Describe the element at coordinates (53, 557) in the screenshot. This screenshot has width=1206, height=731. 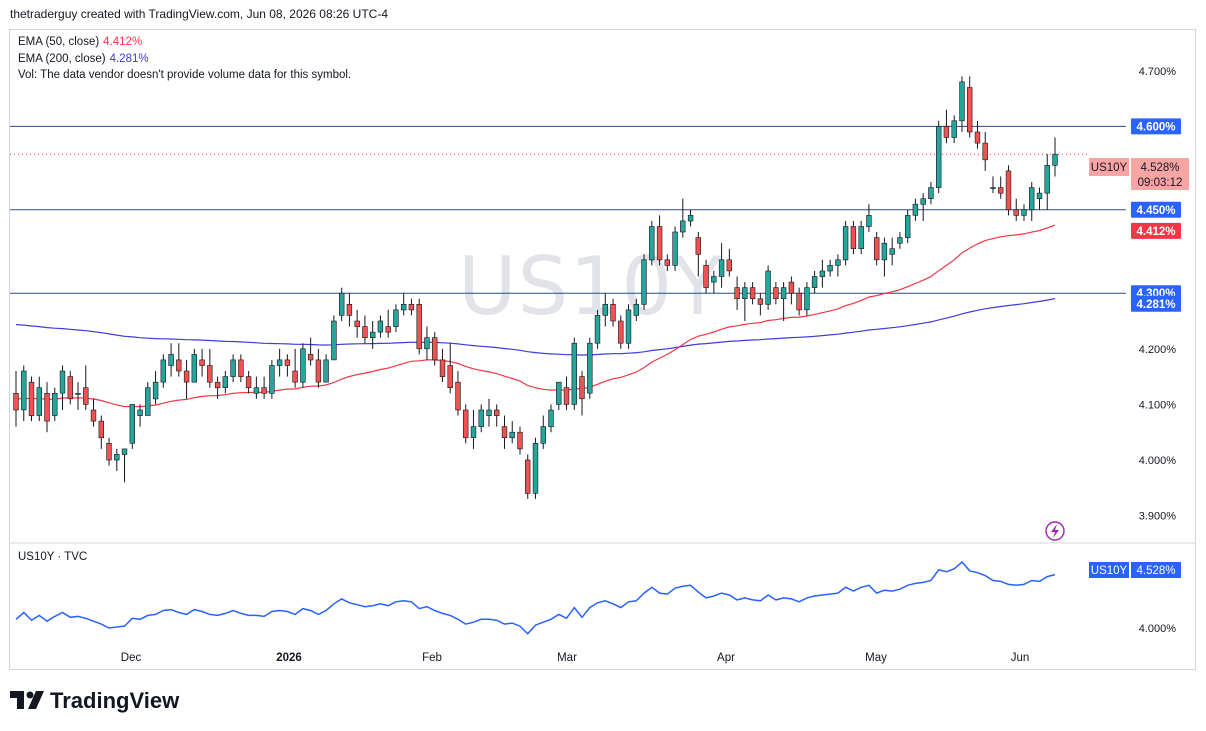
I see `sub-pane-label: US10Y · TVC` at that location.